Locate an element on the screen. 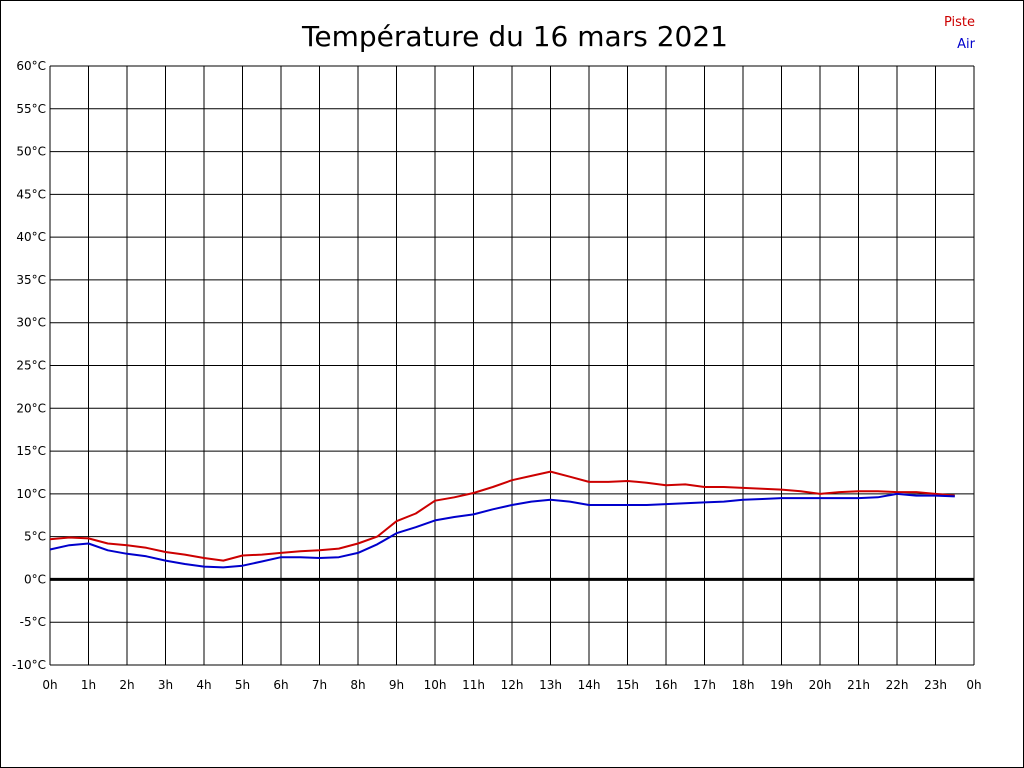 The width and height of the screenshot is (1024, 768). x-tick-label: 17h is located at coordinates (704, 685).